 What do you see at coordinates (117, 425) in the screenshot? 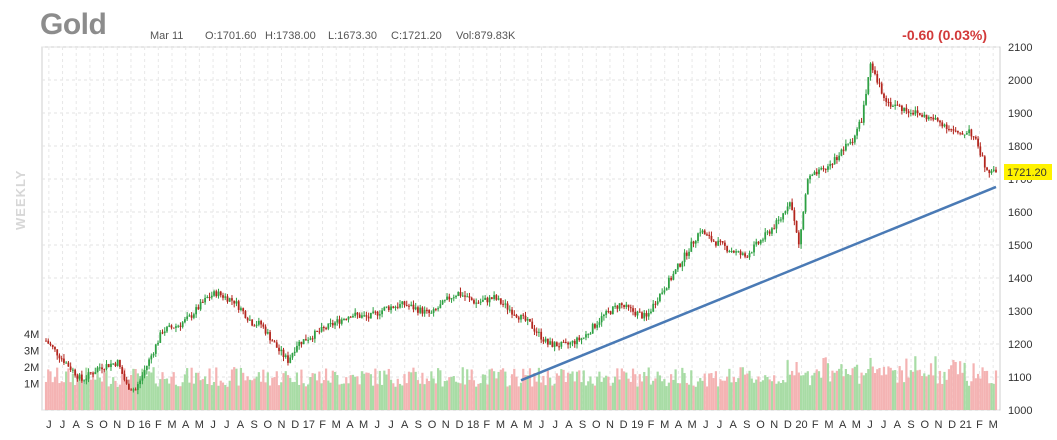
I see `time-tick-label: N` at bounding box center [117, 425].